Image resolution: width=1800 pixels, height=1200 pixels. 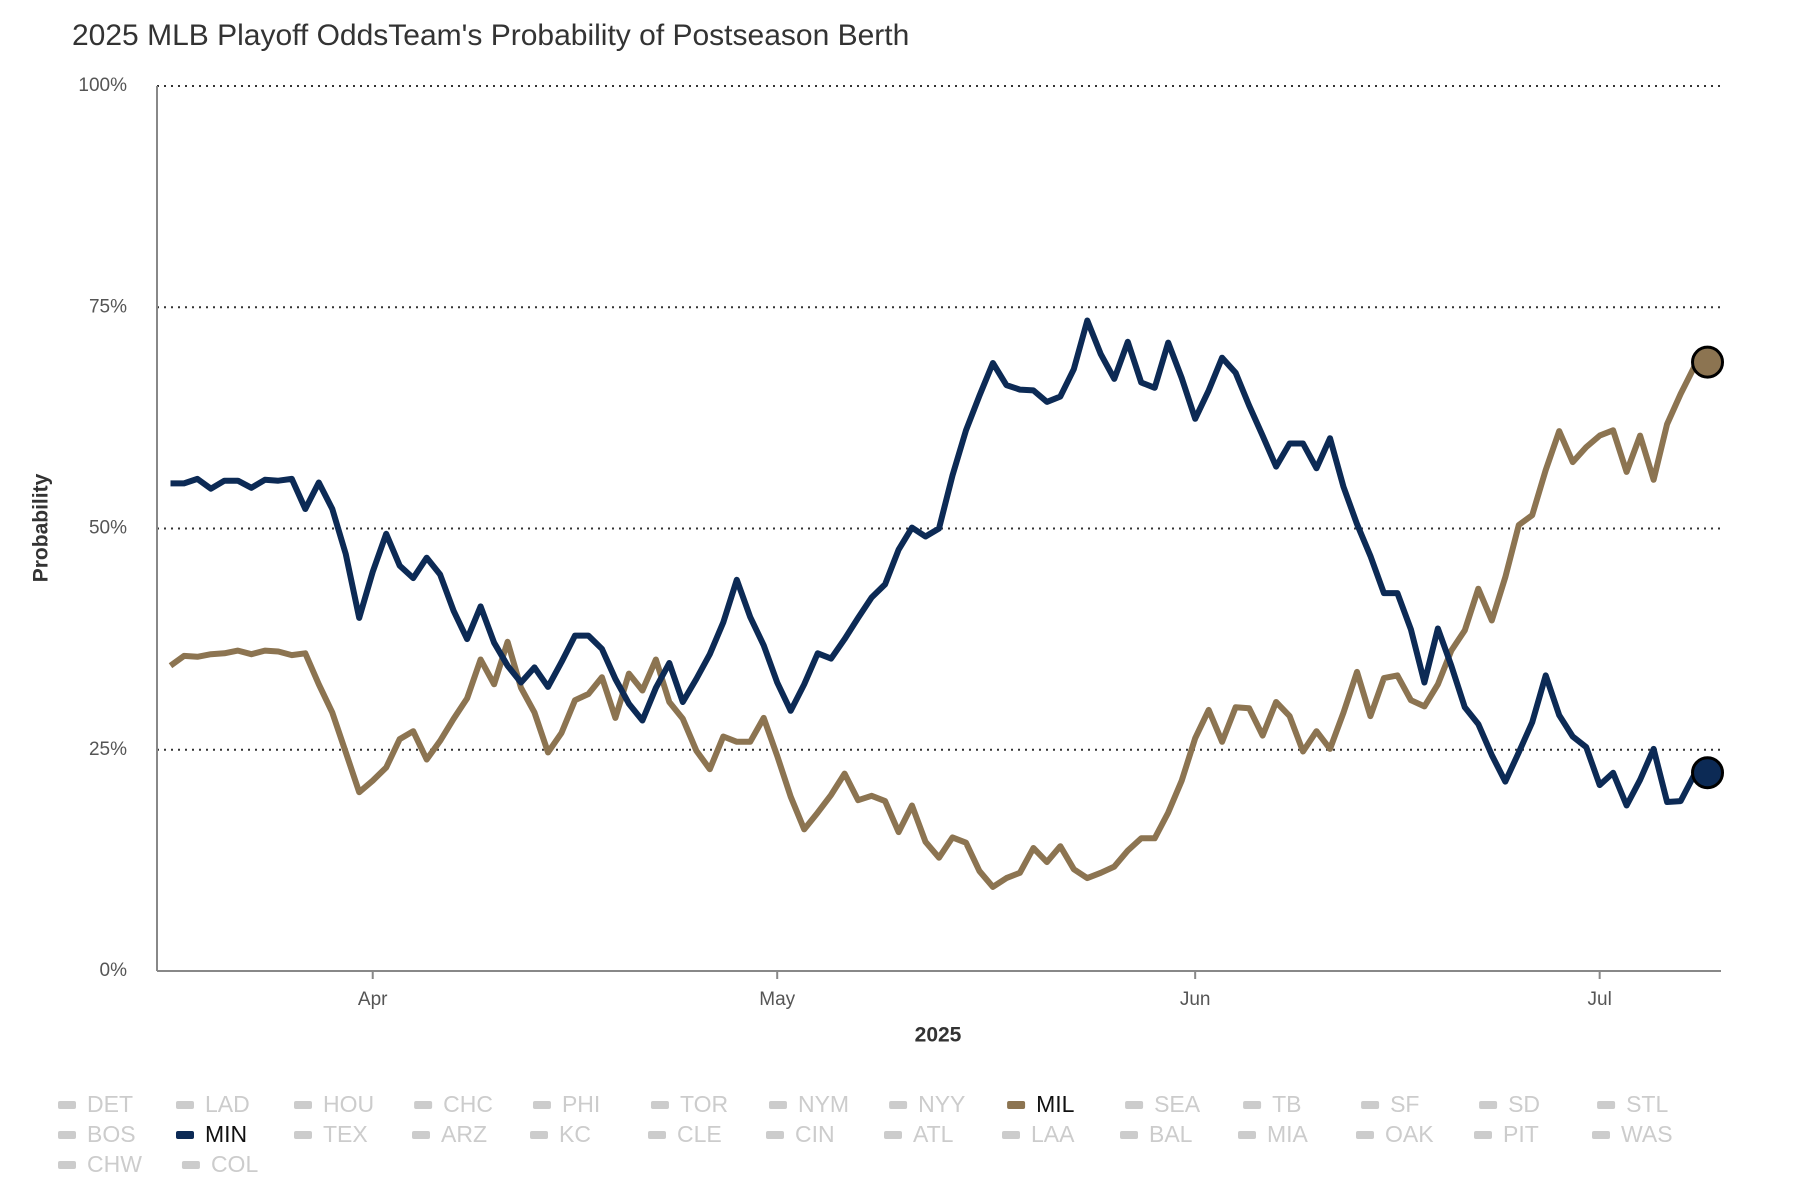 I want to click on legend-item: PHI, so click(x=566, y=1104).